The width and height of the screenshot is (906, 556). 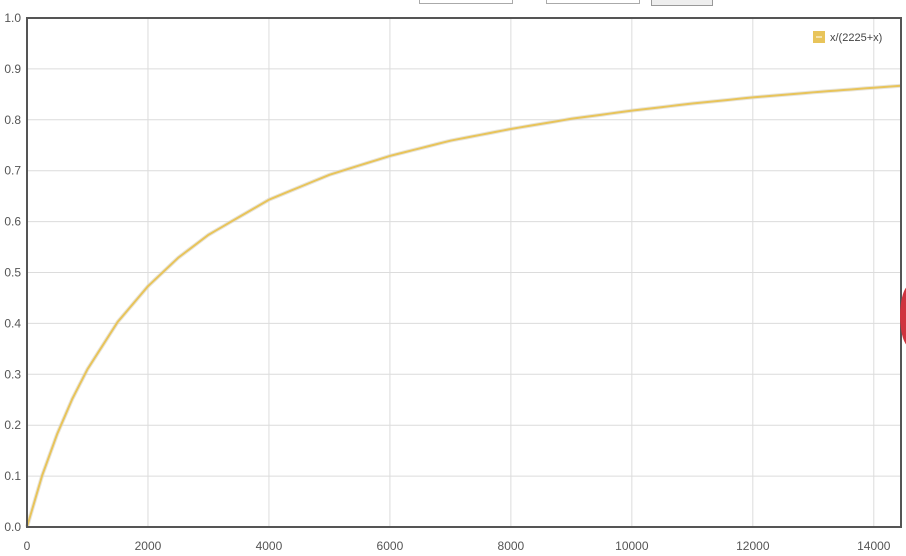 I want to click on floating-button, so click(x=903, y=316).